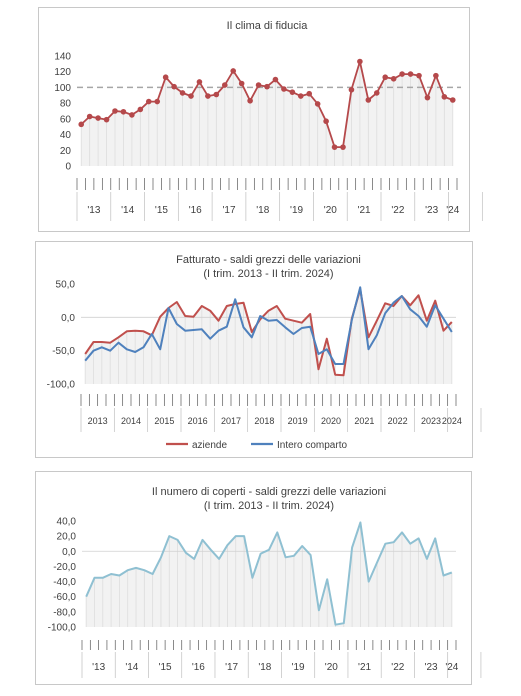 This screenshot has height=696, width=521. I want to click on year-label: 2021, so click(364, 421).